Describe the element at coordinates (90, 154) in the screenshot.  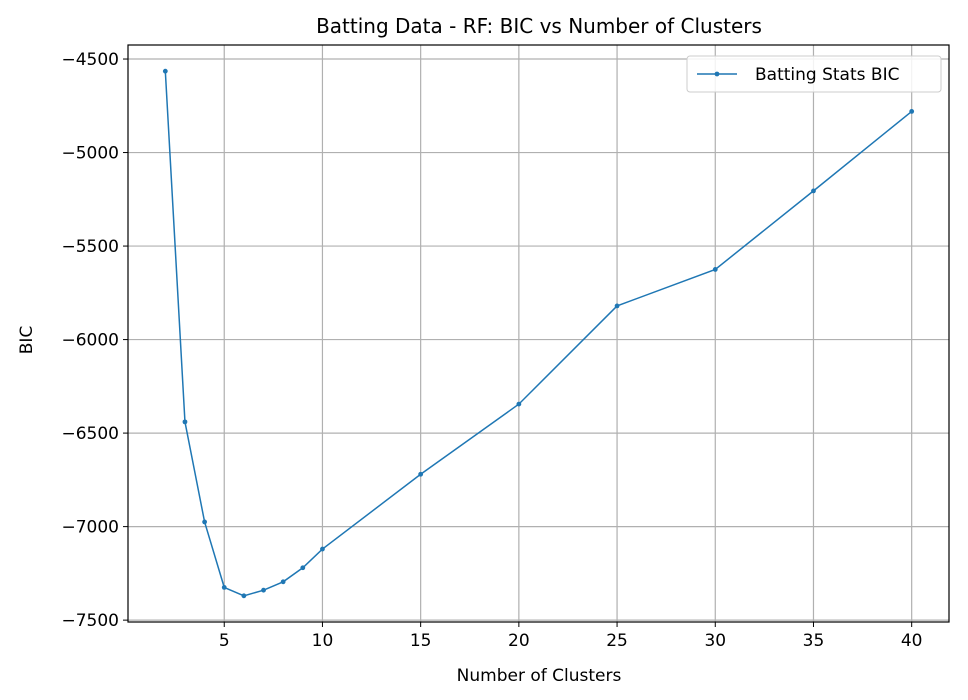
I see `y-tick-label: −5000` at that location.